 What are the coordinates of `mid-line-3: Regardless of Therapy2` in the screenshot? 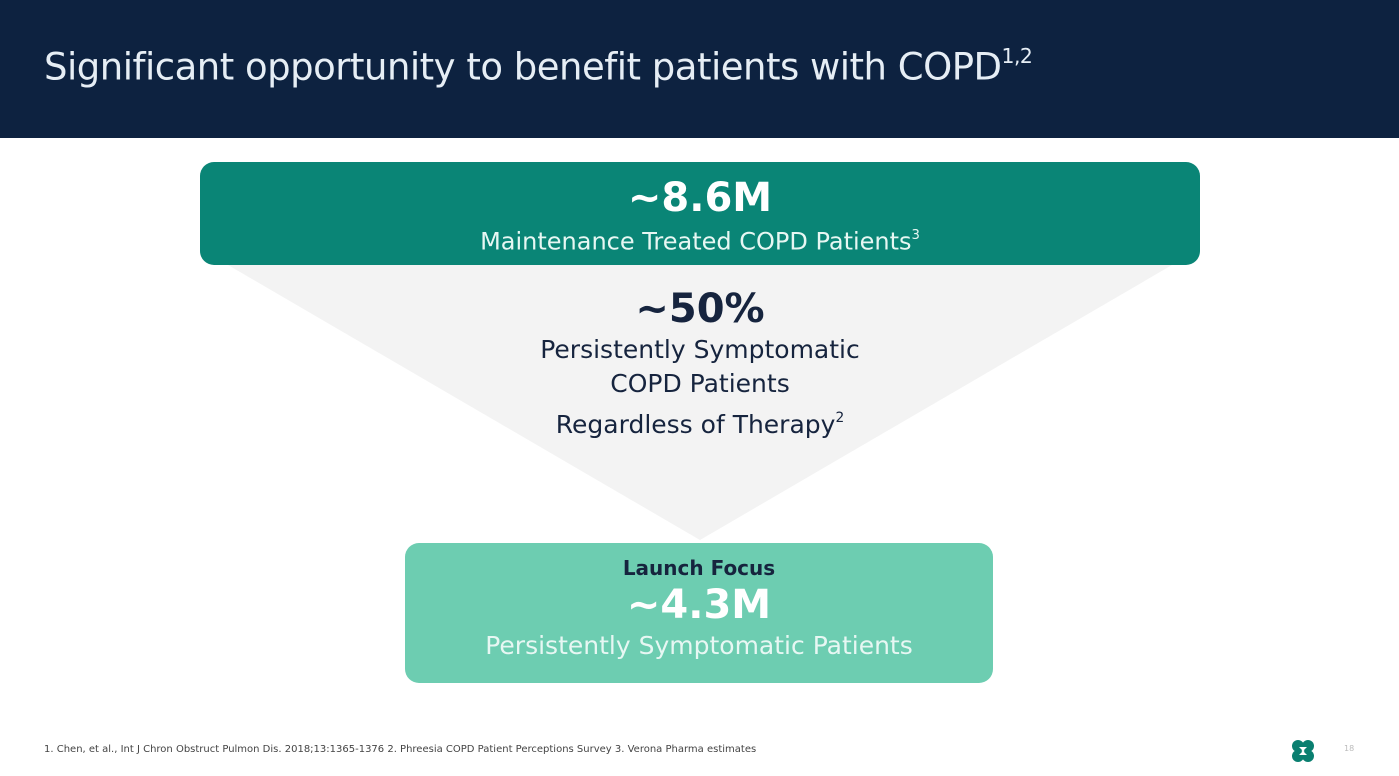 It's located at (700, 424).